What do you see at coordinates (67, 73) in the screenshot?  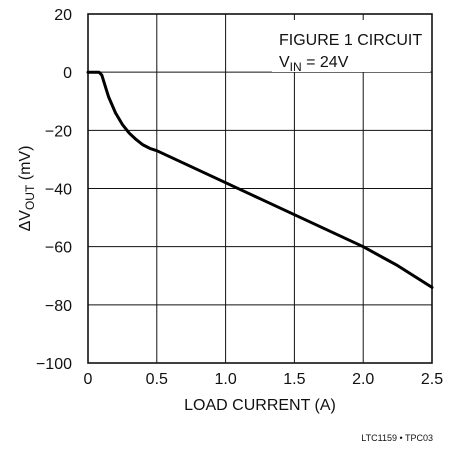 I see `y-tick-label: 0` at bounding box center [67, 73].